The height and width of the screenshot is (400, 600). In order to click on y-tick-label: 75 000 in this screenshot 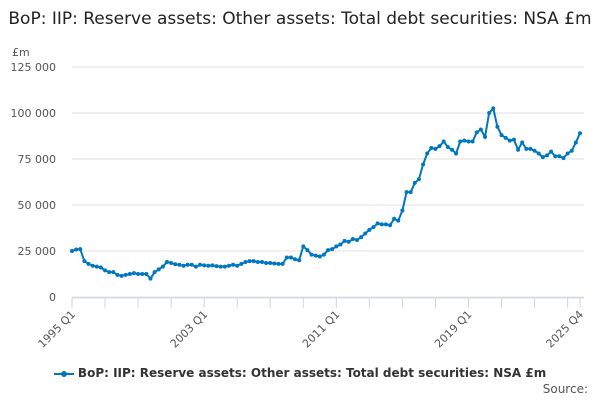, I will do `click(37, 159)`.